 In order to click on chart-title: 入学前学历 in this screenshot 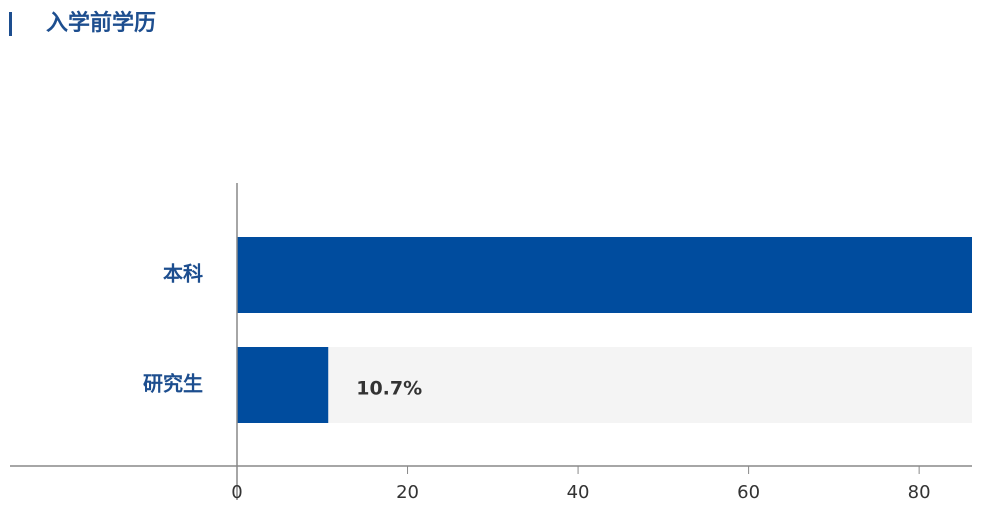, I will do `click(101, 23)`.